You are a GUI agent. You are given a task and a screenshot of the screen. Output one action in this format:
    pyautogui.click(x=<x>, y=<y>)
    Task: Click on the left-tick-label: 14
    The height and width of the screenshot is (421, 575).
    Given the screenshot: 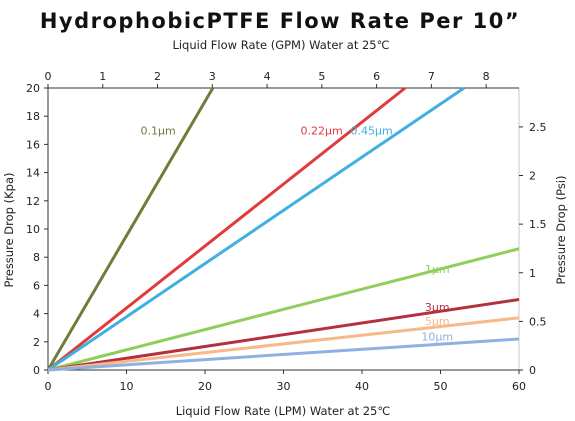 What is the action you would take?
    pyautogui.click(x=33, y=173)
    